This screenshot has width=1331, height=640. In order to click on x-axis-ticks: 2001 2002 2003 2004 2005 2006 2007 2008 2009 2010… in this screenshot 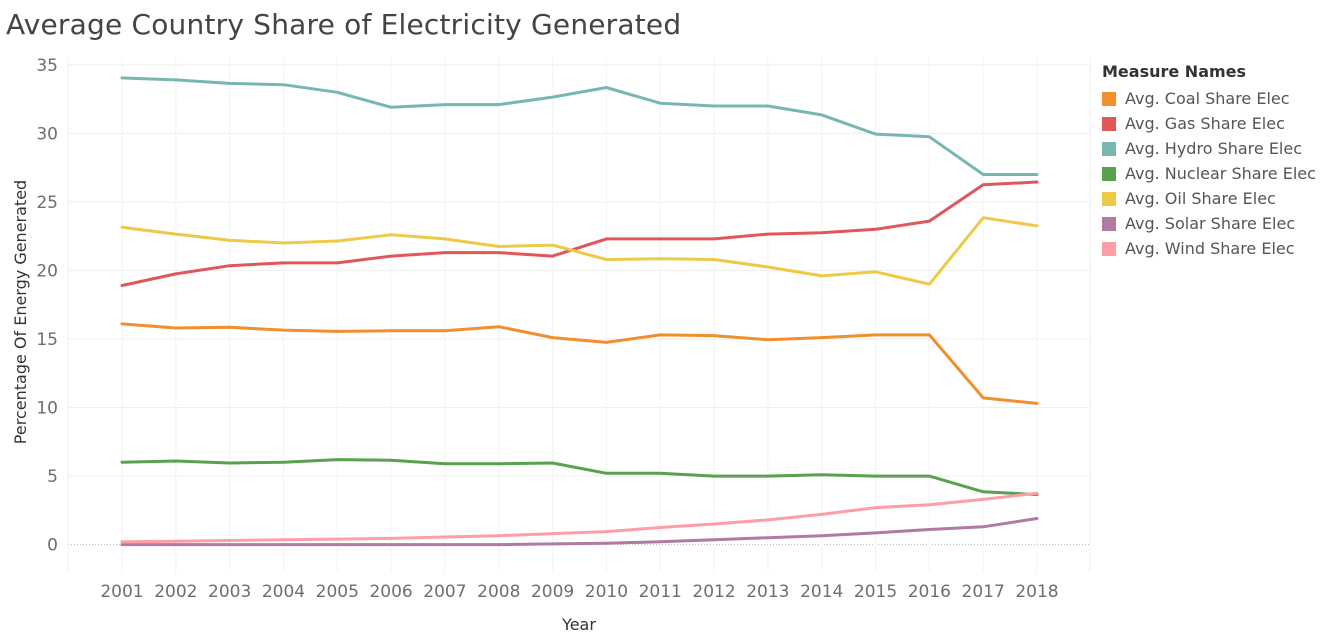, I will do `click(579, 592)`.